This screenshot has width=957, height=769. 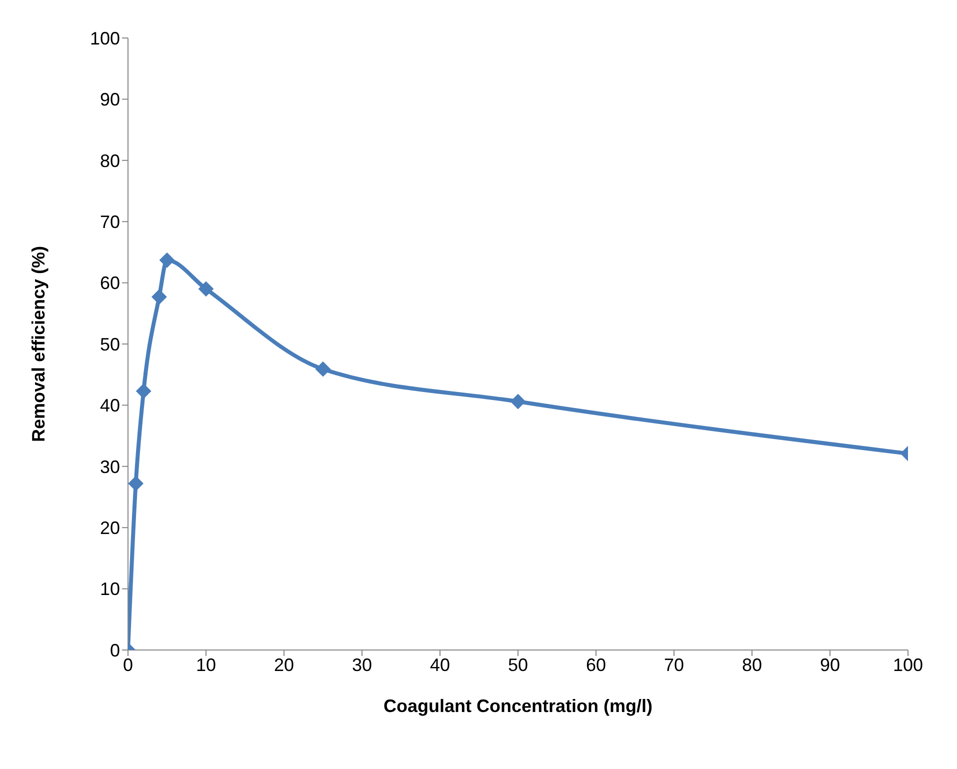 I want to click on x-tick-label: 70, so click(x=674, y=664).